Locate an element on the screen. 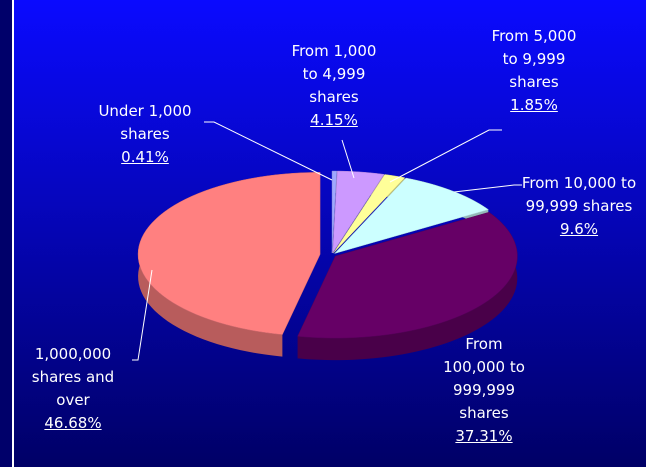  slice-label: From 100,000 to 999,999 shares 37.31% is located at coordinates (484, 390).